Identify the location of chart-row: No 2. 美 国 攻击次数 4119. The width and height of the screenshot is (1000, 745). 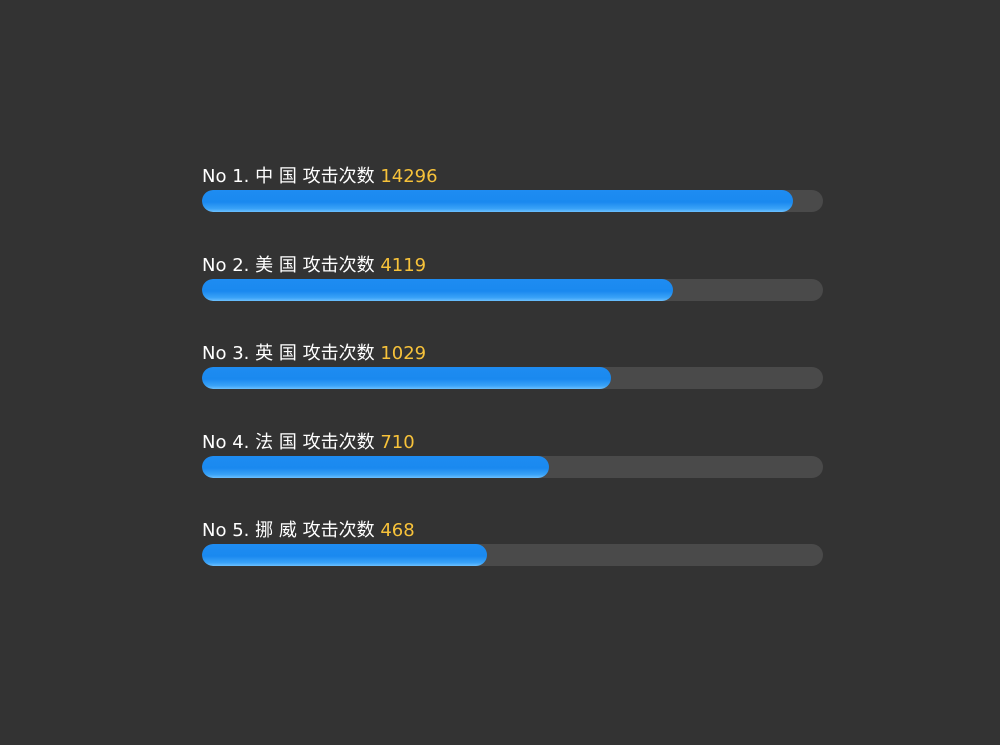
(512, 297).